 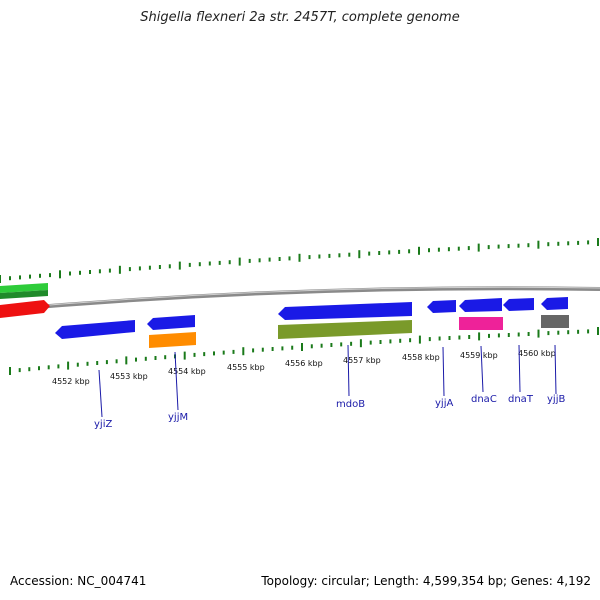 I want to click on leader-yjiz, so click(x=100, y=393).